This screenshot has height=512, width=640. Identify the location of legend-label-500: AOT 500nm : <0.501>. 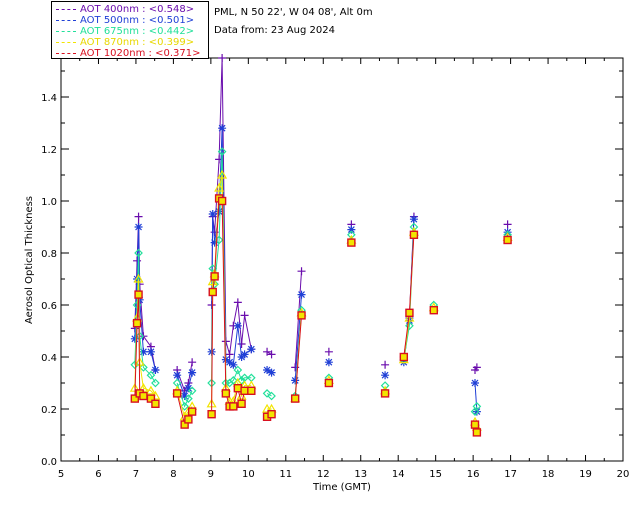
(137, 20).